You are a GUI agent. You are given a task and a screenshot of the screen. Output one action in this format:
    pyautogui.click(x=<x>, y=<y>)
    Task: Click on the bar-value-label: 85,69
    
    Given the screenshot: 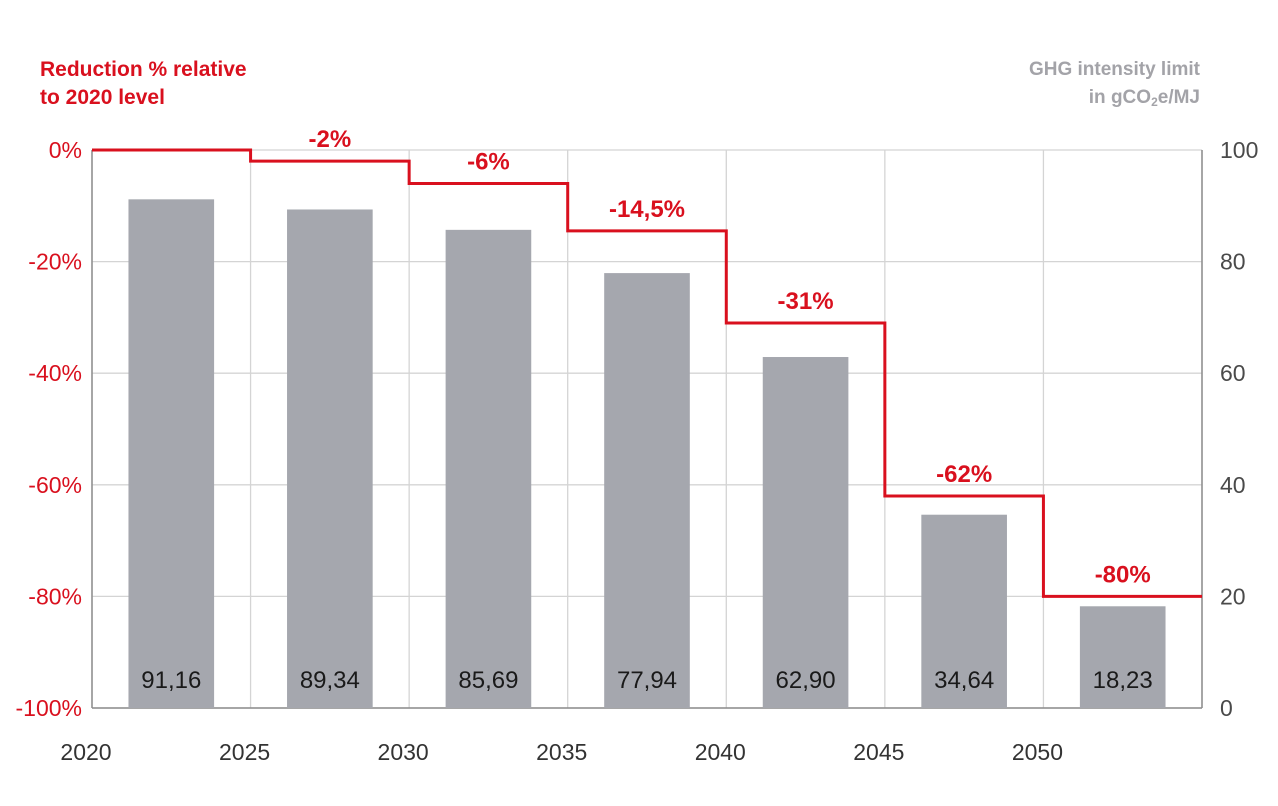 What is the action you would take?
    pyautogui.click(x=488, y=680)
    